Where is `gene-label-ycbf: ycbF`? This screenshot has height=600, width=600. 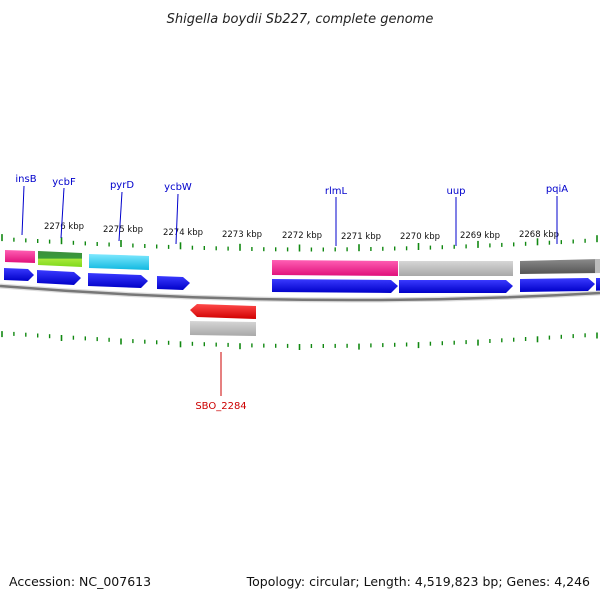 gene-label-ycbf: ycbF is located at coordinates (64, 182).